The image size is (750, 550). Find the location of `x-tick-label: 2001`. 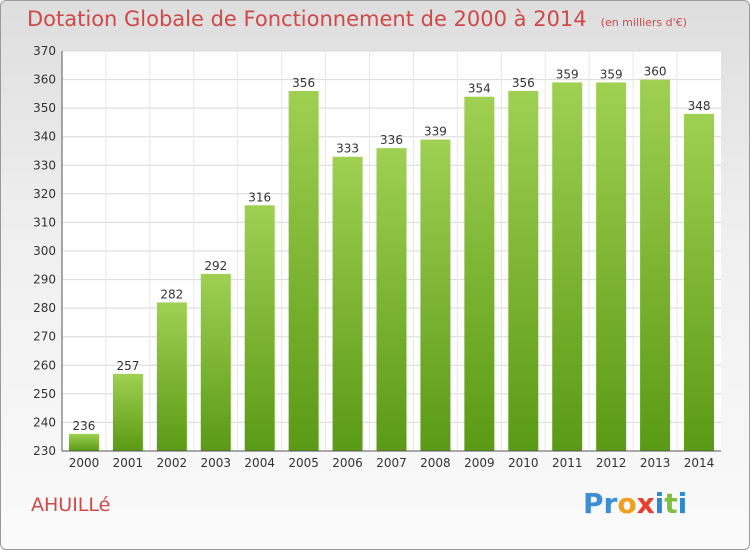

x-tick-label: 2001 is located at coordinates (128, 463).